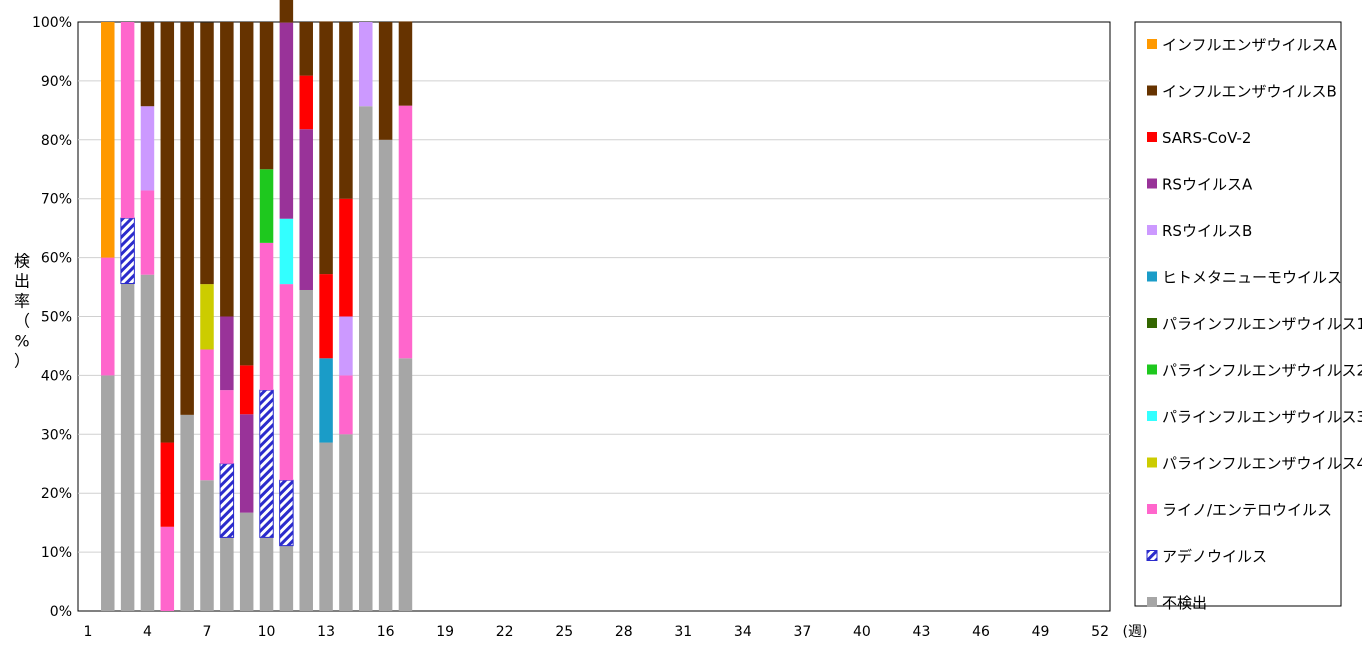 The image size is (1362, 648). What do you see at coordinates (22, 281) in the screenshot?
I see `y-axis-title-char: 出` at bounding box center [22, 281].